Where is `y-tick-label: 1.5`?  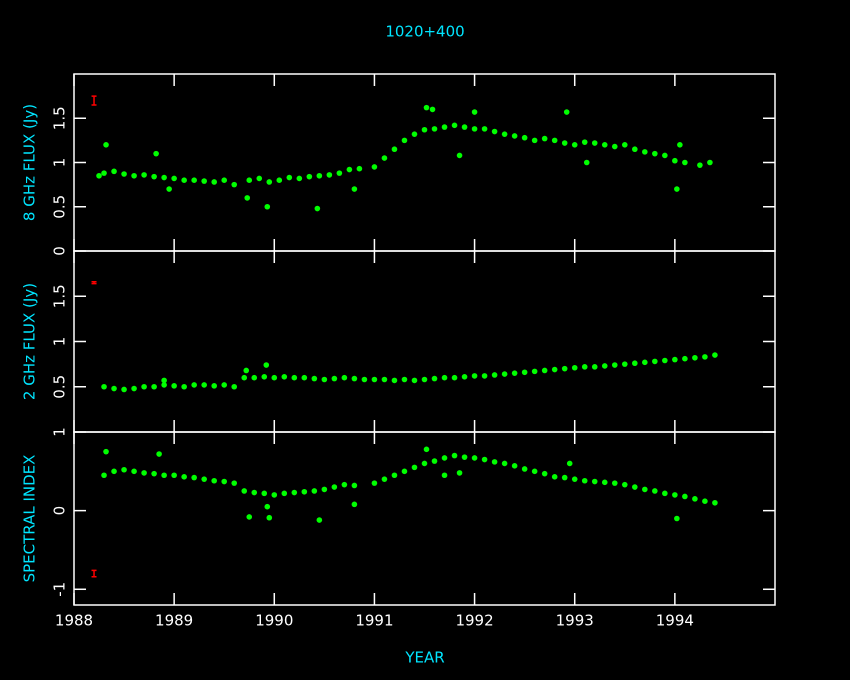
y-tick-label: 1.5 is located at coordinates (60, 296).